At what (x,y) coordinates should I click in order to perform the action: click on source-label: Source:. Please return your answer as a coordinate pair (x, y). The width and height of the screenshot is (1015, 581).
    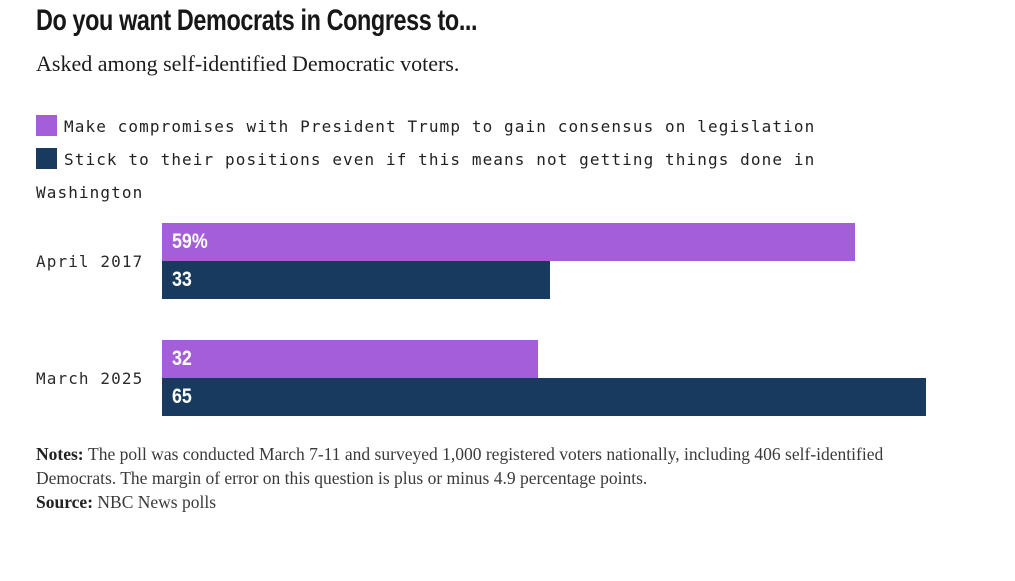
    Looking at the image, I should click on (65, 502).